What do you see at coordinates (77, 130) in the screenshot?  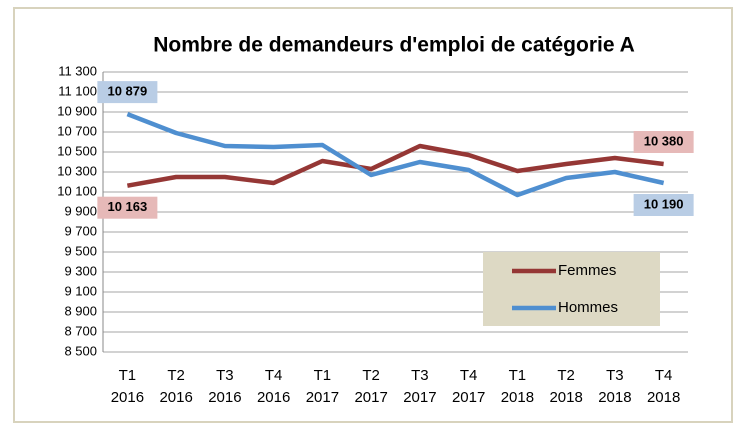 I see `y-tick-label: 10 700` at bounding box center [77, 130].